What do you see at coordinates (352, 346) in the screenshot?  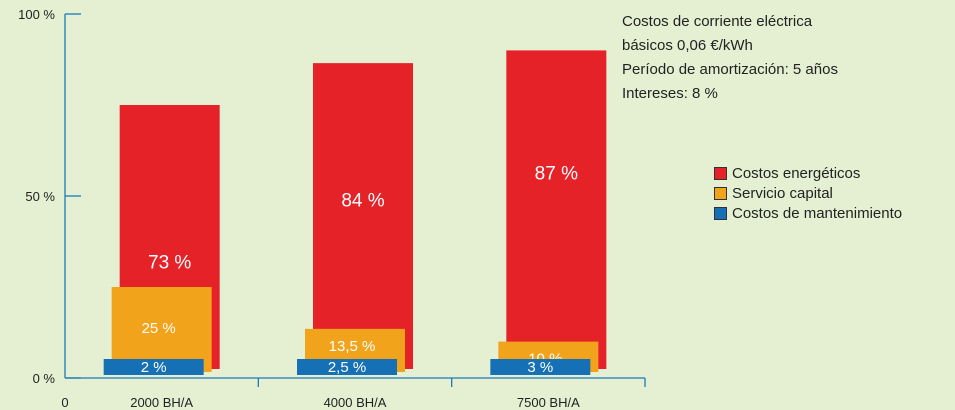 I see `data-label-capital: 13,5 %` at bounding box center [352, 346].